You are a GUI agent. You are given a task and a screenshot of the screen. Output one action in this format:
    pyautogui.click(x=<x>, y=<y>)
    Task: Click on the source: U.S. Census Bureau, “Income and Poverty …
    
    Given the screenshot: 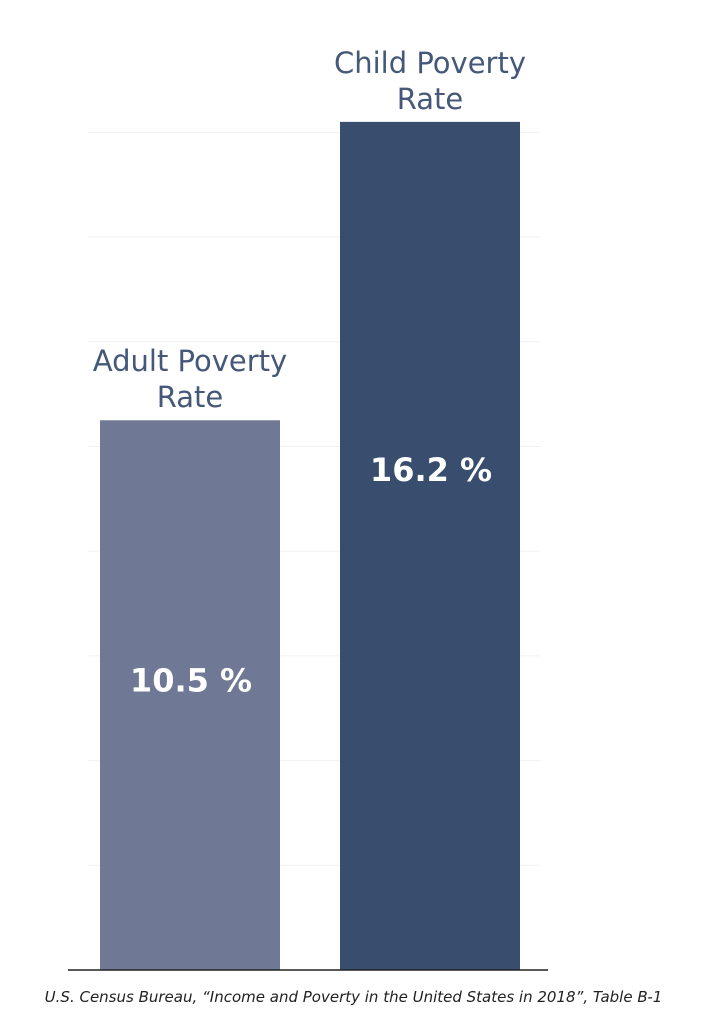 What is the action you would take?
    pyautogui.click(x=353, y=997)
    